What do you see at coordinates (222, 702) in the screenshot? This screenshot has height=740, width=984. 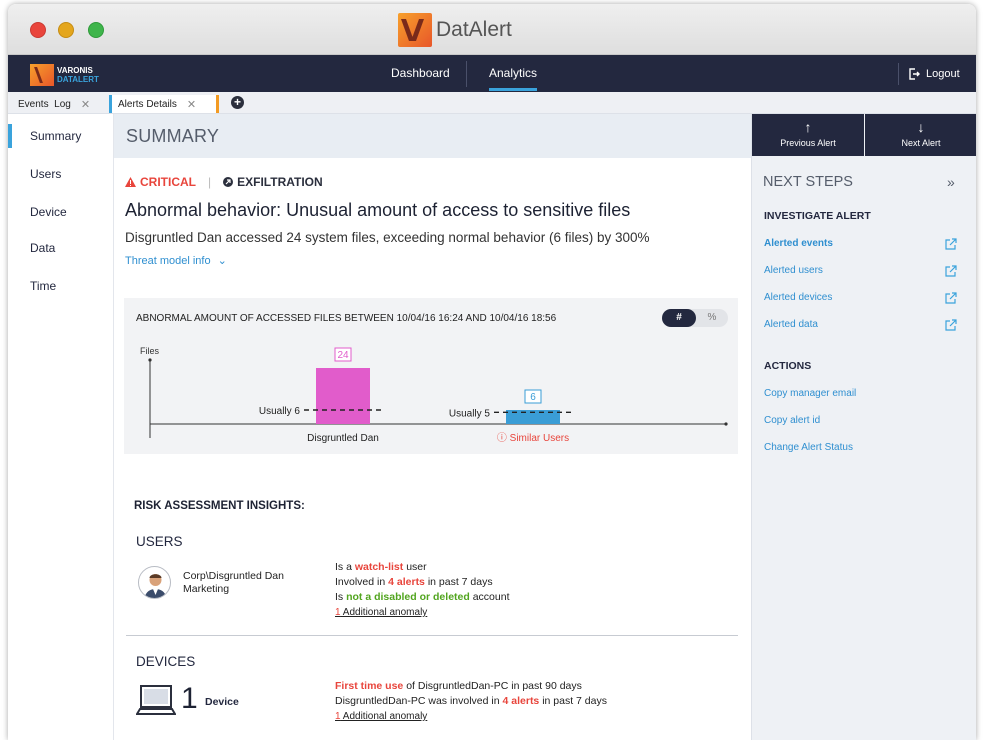 I see `device-label: Device` at bounding box center [222, 702].